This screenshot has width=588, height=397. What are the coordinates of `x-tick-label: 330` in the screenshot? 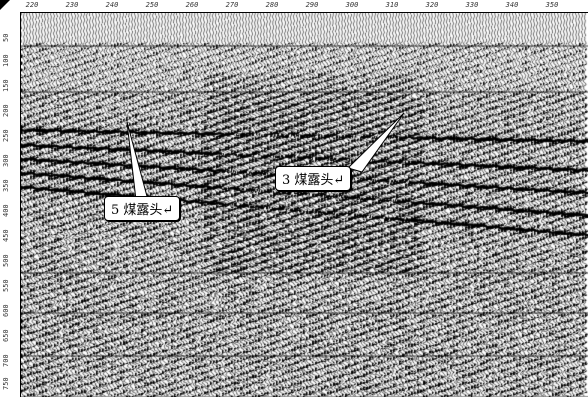 It's located at (472, 5).